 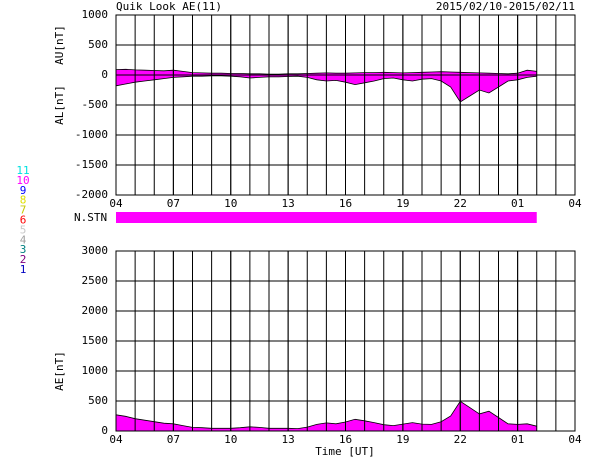 I want to click on station-legend-label: 8, so click(x=23, y=200).